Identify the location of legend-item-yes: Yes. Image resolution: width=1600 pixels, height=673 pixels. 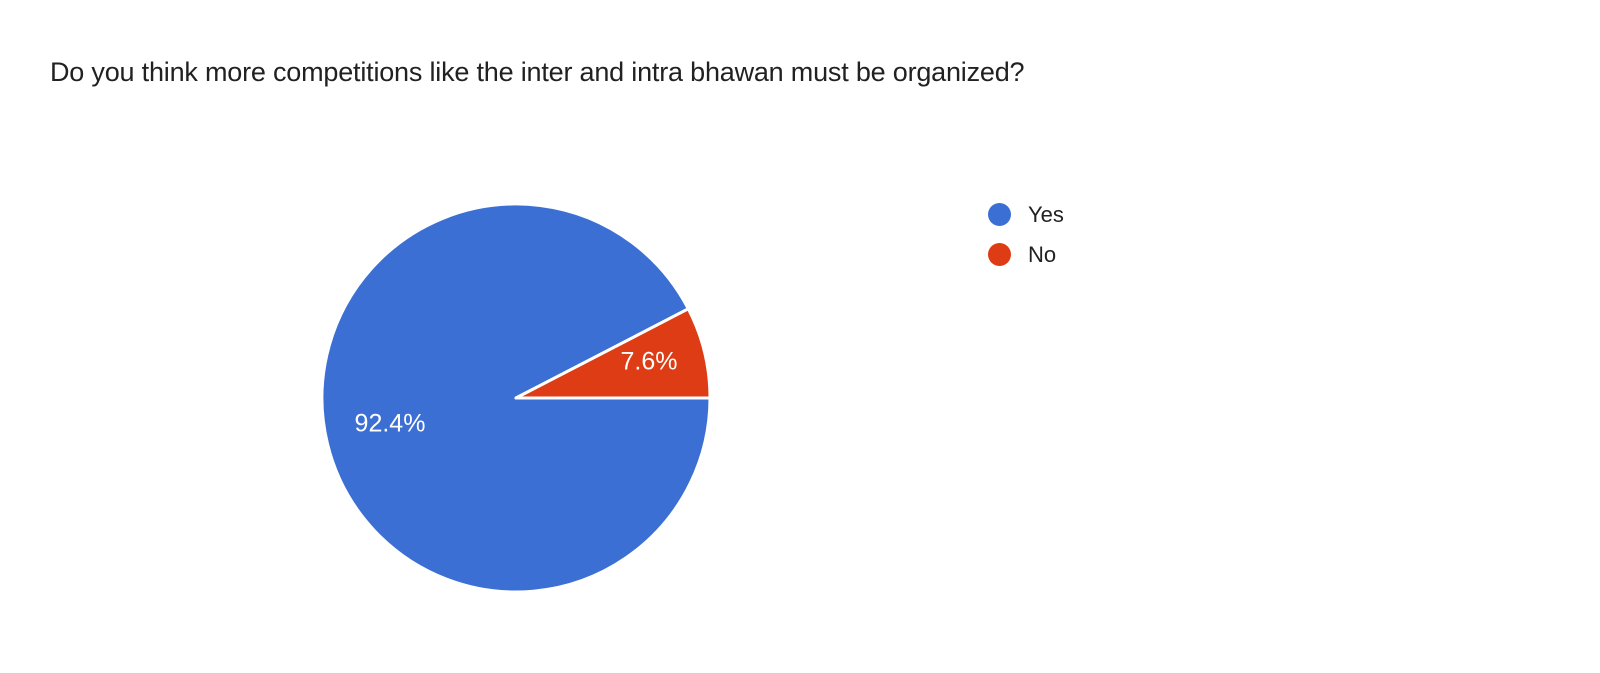
(1026, 214).